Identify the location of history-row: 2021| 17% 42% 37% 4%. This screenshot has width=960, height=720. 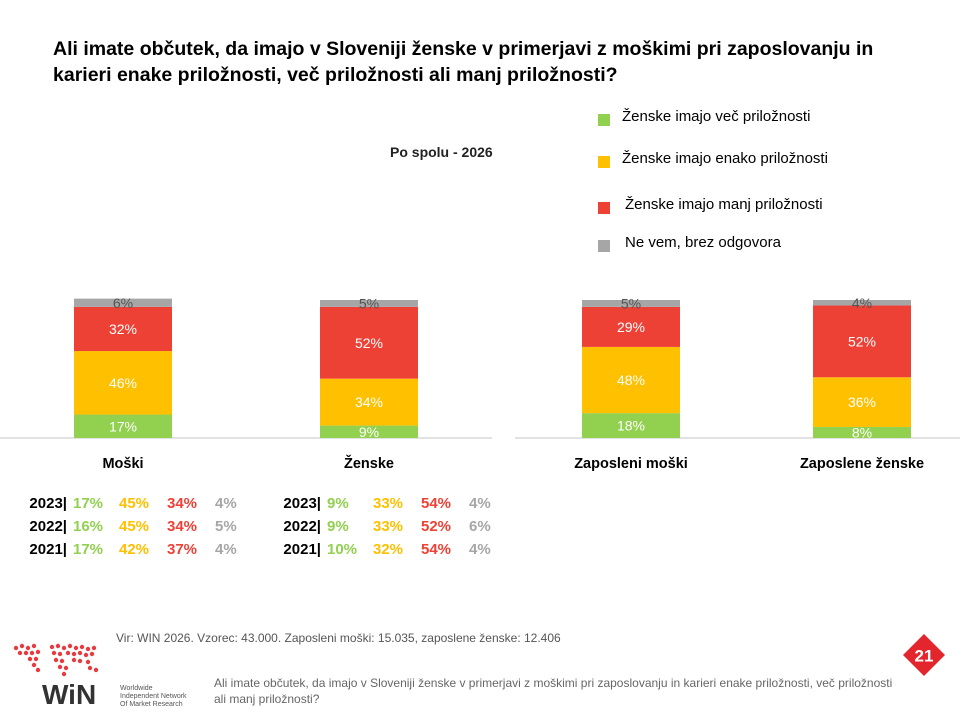
(139, 549).